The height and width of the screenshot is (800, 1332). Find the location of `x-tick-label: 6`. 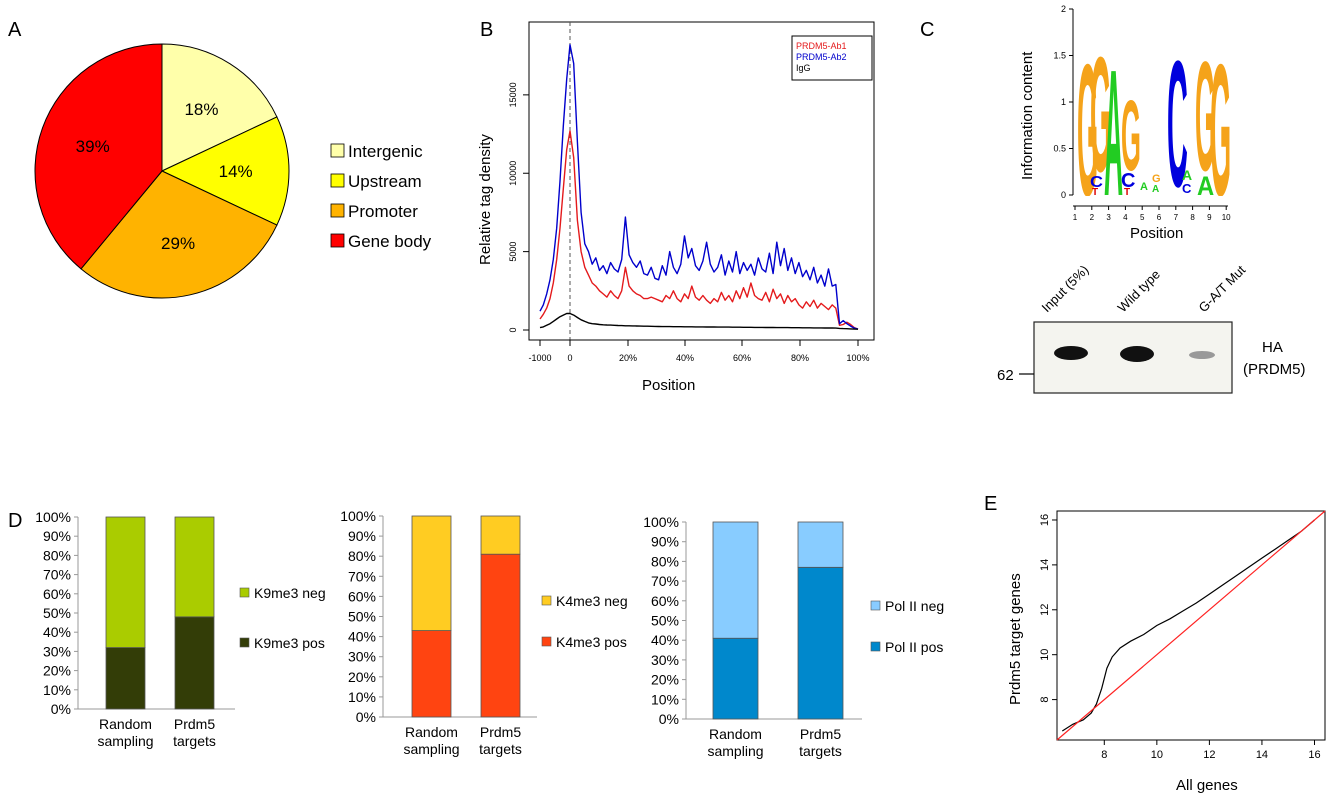

x-tick-label: 6 is located at coordinates (1159, 217).